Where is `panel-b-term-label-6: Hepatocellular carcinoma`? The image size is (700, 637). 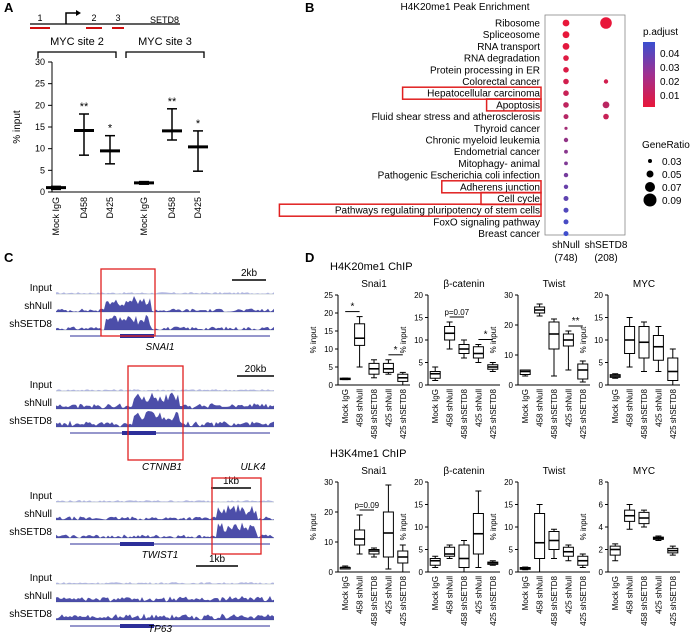
panel-b-term-label-6: Hepatocellular carcinoma is located at coordinates (483, 94).